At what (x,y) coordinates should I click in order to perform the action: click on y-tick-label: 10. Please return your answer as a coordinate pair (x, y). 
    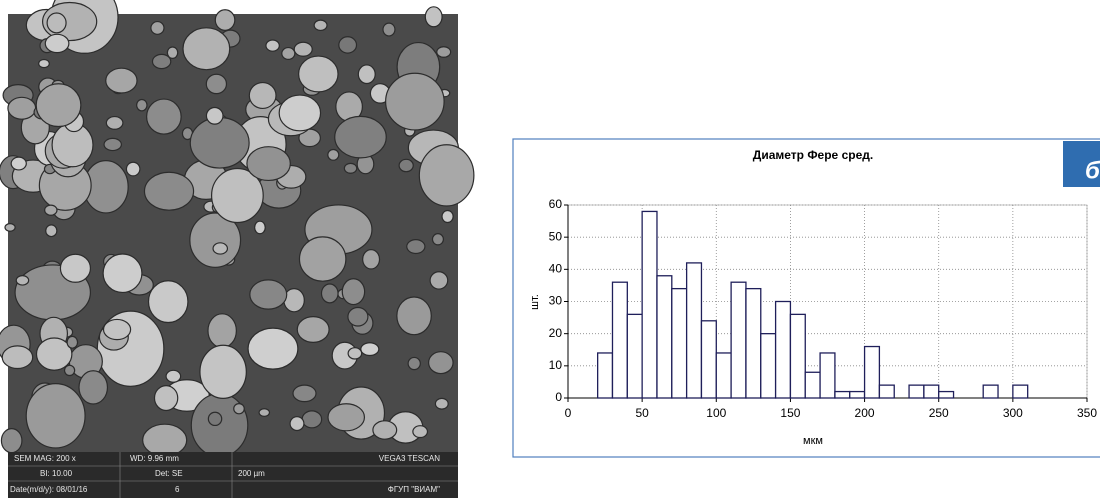
    Looking at the image, I should click on (556, 365).